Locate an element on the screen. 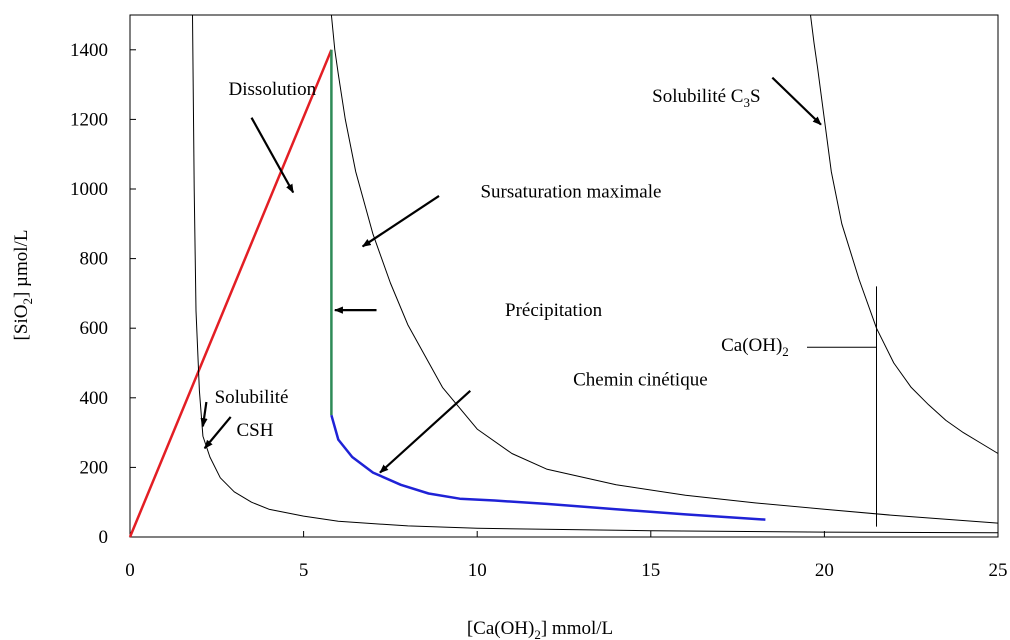 This screenshot has height=640, width=1010. x-tick-label: 15 is located at coordinates (650, 570).